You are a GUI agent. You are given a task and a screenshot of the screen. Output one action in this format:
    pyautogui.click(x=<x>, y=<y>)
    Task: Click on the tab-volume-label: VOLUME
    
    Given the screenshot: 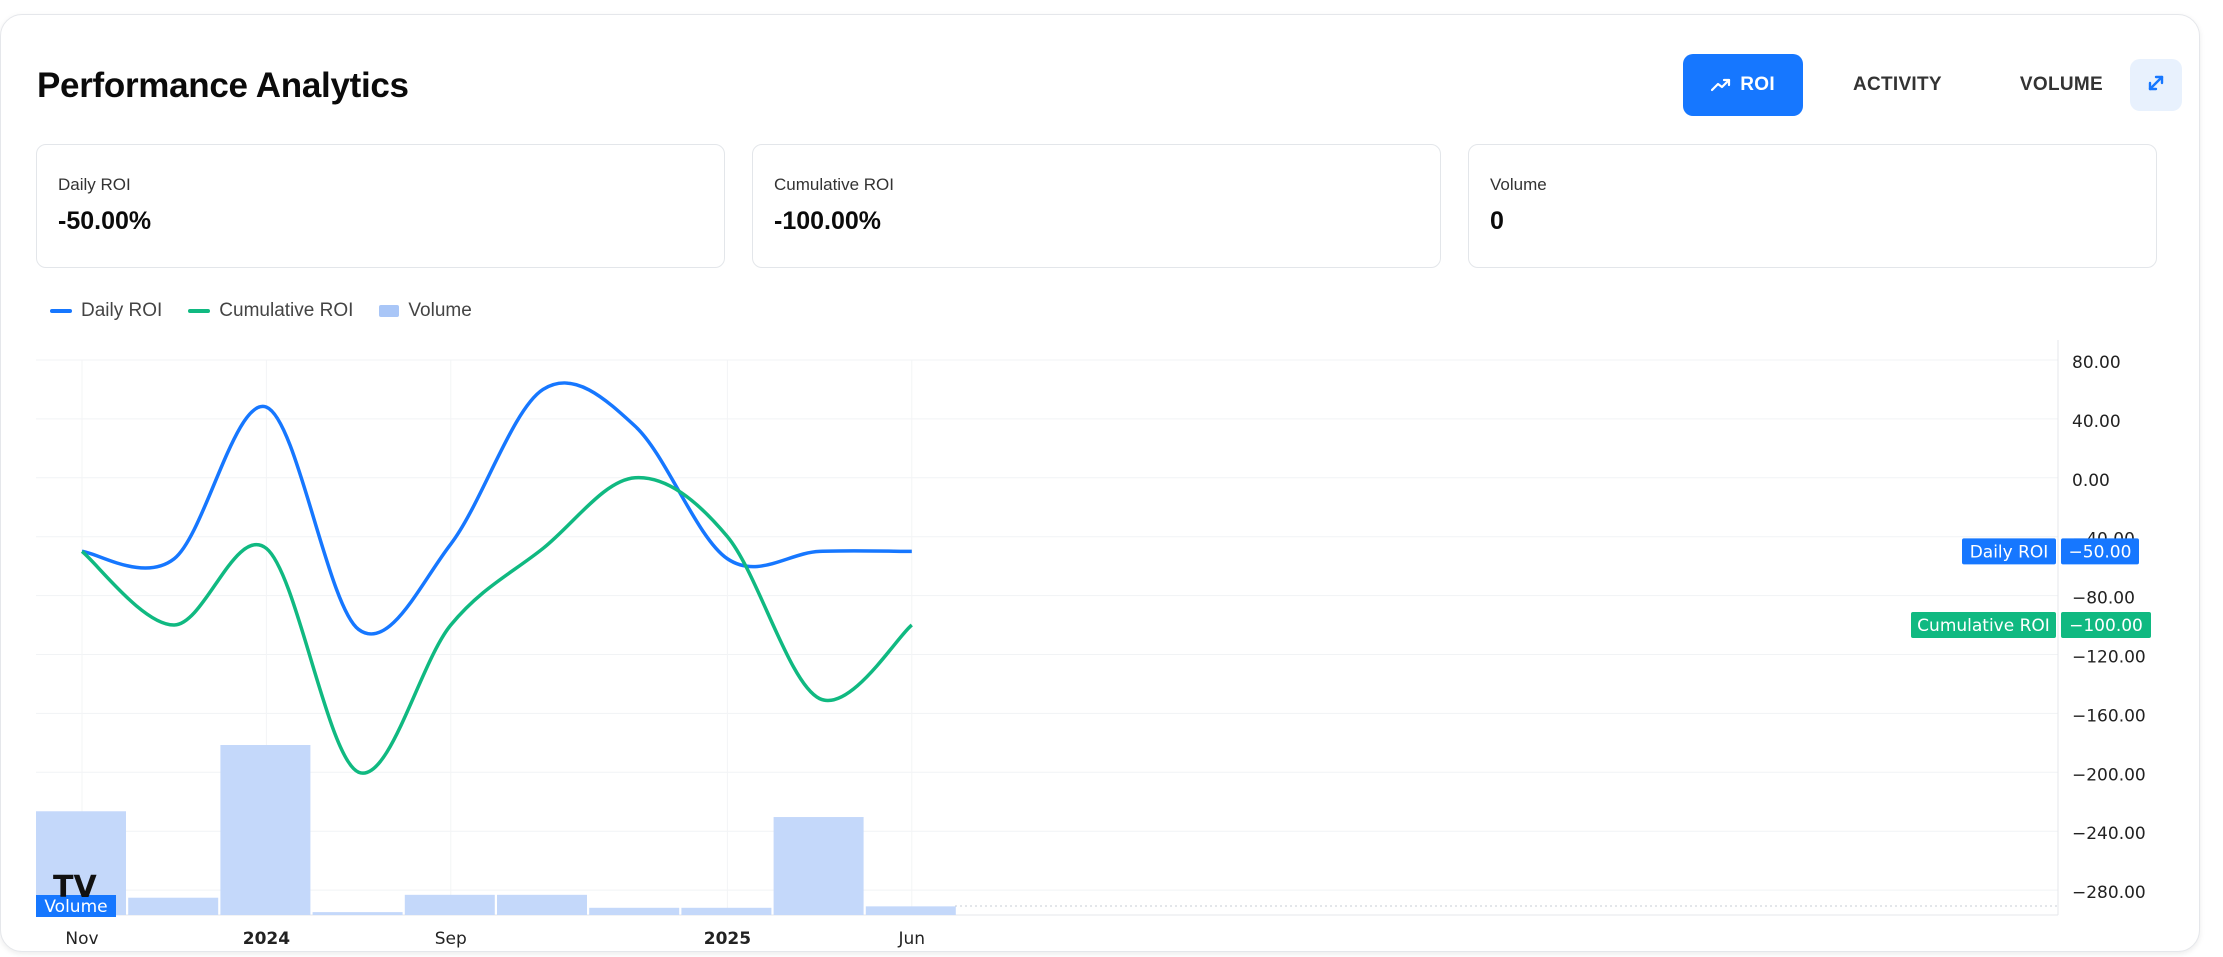 What is the action you would take?
    pyautogui.click(x=2061, y=84)
    